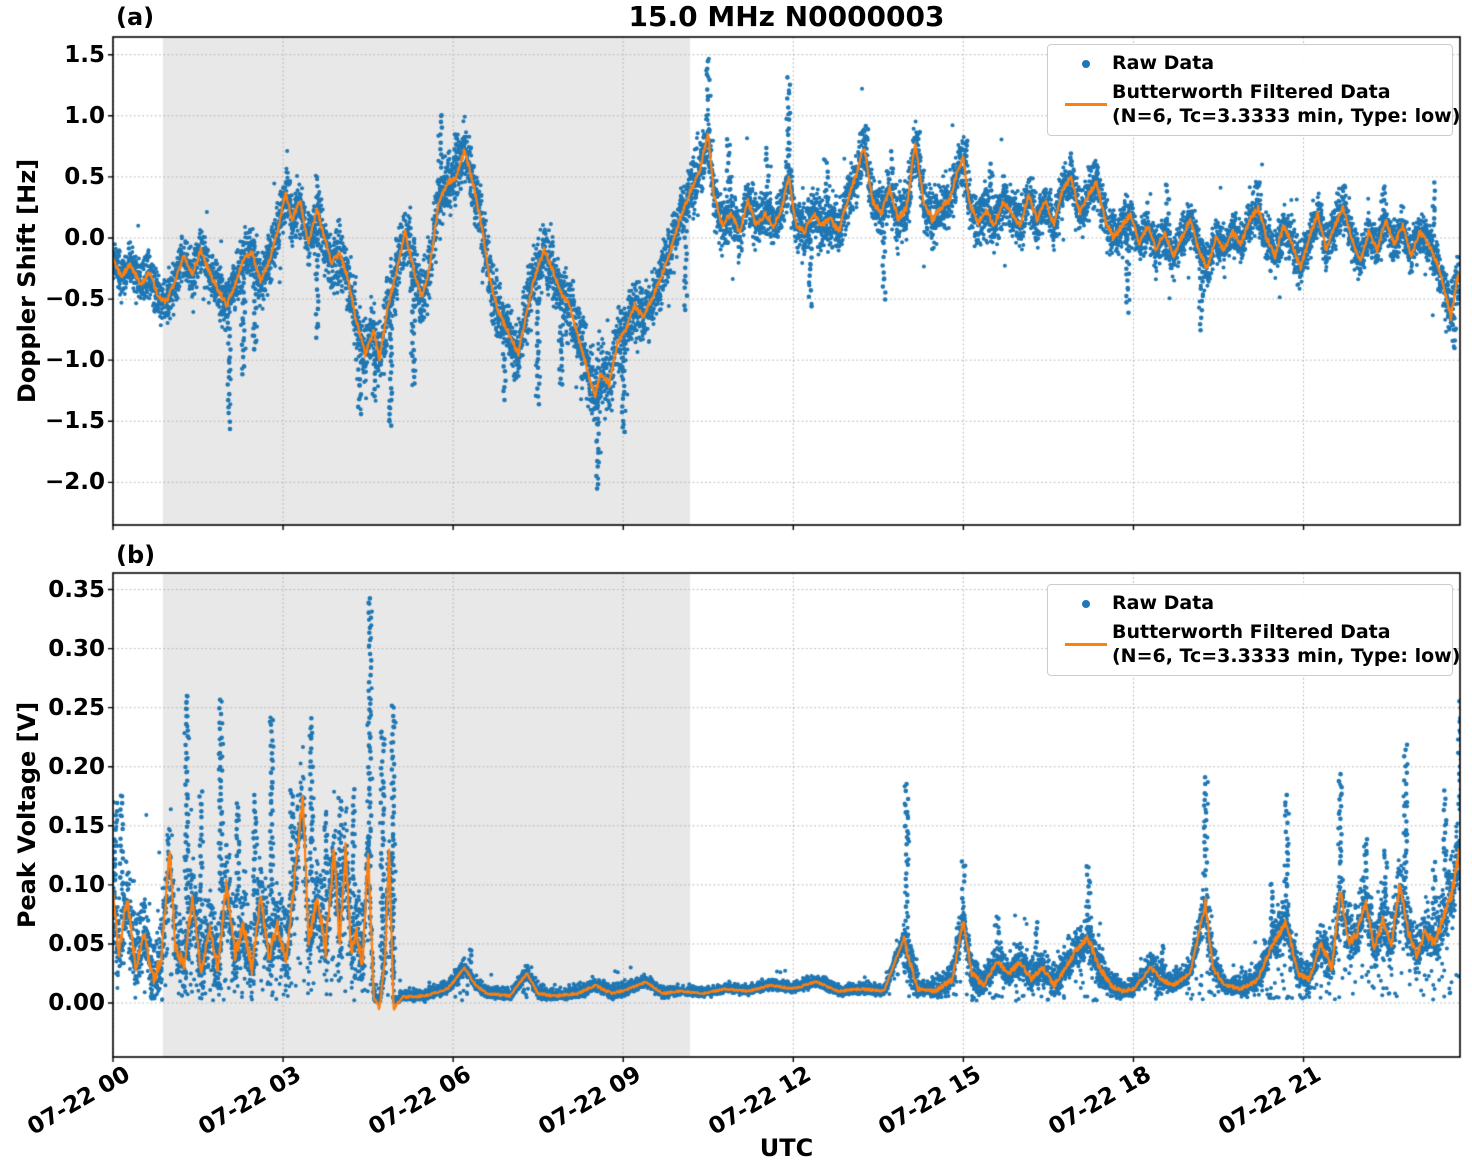  What do you see at coordinates (76, 884) in the screenshot?
I see `y-tick-label-panel-b: 0.10` at bounding box center [76, 884].